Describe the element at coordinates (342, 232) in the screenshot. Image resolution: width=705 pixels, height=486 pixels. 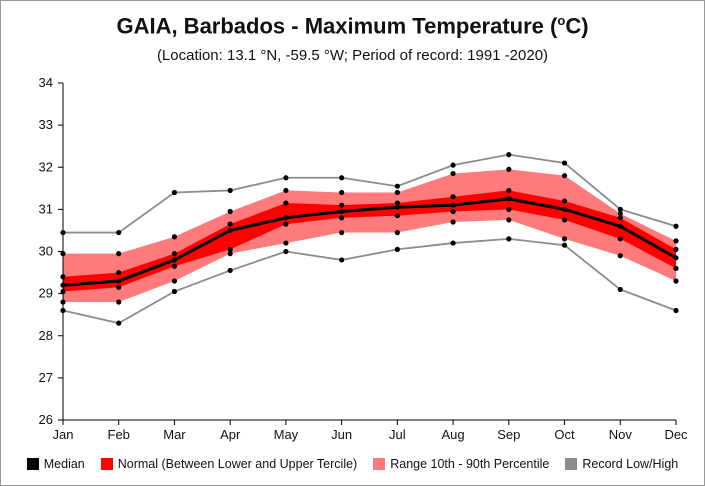
I see `p10-point-jun` at that location.